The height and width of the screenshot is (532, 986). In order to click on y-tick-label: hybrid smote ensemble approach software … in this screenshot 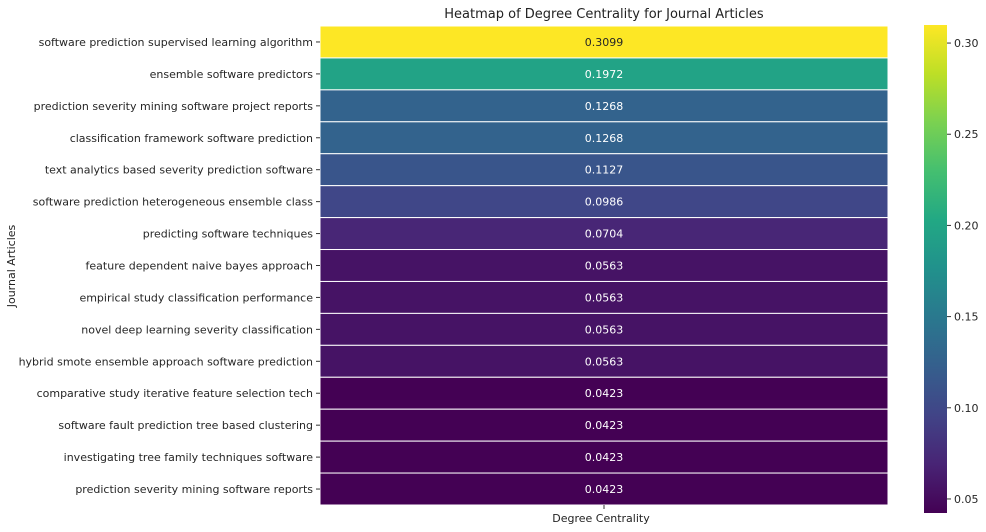, I will do `click(166, 361)`.